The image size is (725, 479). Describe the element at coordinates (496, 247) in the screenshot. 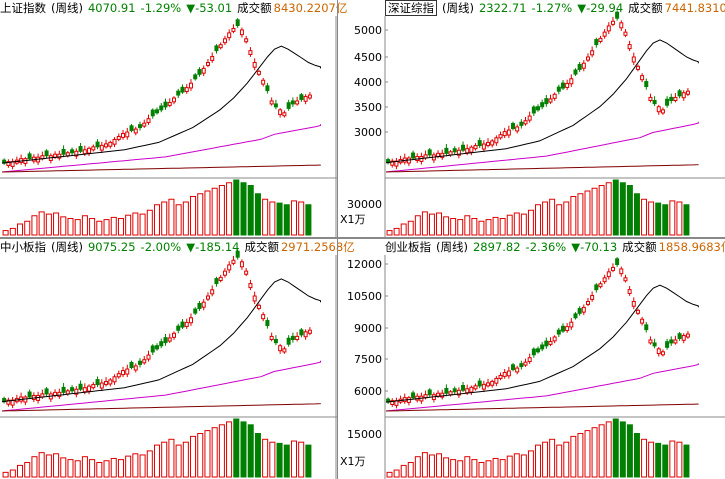

I see `index-price: 2897.82` at that location.